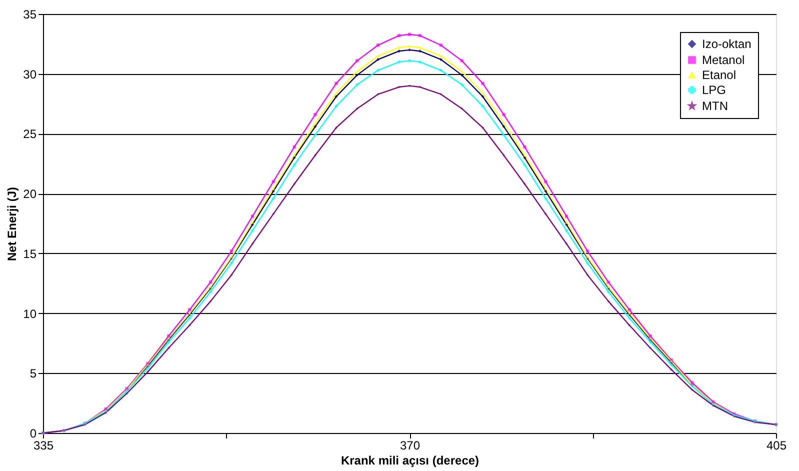 This screenshot has height=471, width=799. Describe the element at coordinates (719, 75) in the screenshot. I see `legend-label: Etanol` at that location.